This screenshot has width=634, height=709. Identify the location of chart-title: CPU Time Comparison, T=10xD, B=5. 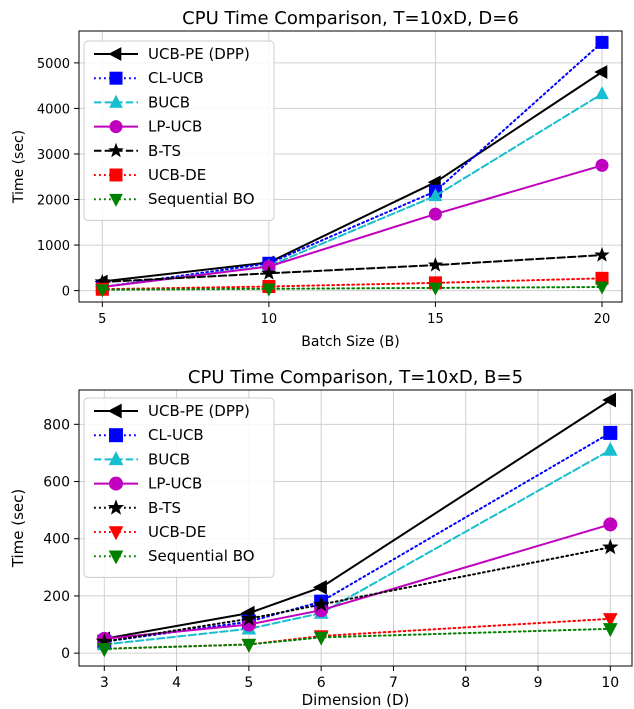
(355, 377).